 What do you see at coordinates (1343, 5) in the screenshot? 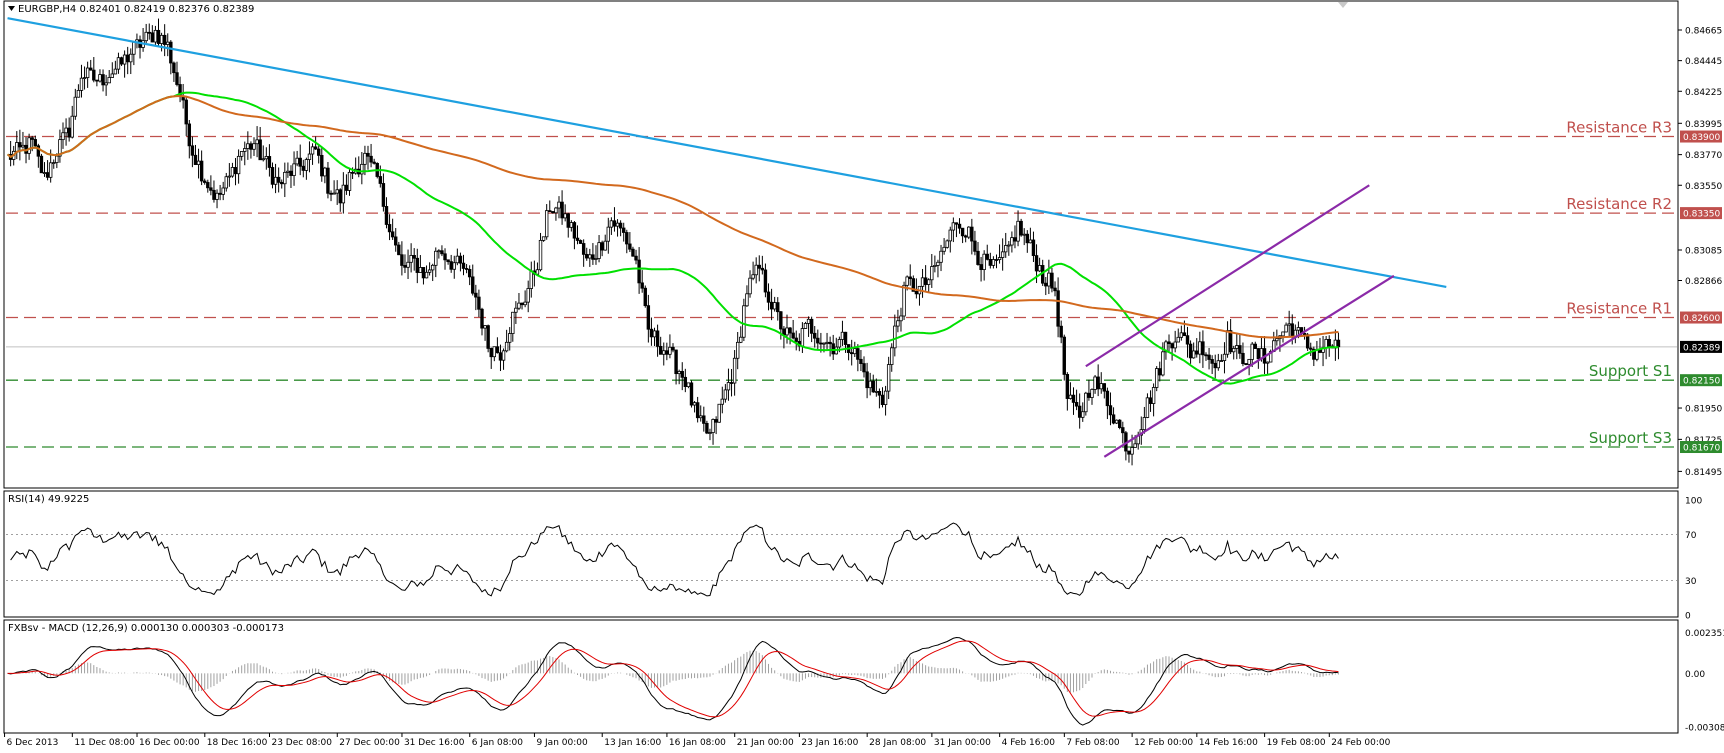
I see `chart-shift-marker-icon` at bounding box center [1343, 5].